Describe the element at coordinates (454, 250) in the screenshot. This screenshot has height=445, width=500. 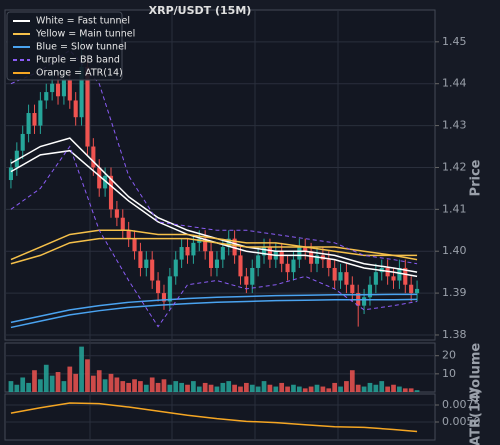
I see `y-tick-label: 1.40` at that location.